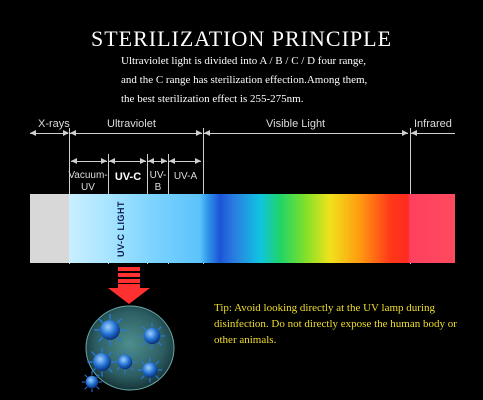  I want to click on band-label-uva: UV-A, so click(185, 176).